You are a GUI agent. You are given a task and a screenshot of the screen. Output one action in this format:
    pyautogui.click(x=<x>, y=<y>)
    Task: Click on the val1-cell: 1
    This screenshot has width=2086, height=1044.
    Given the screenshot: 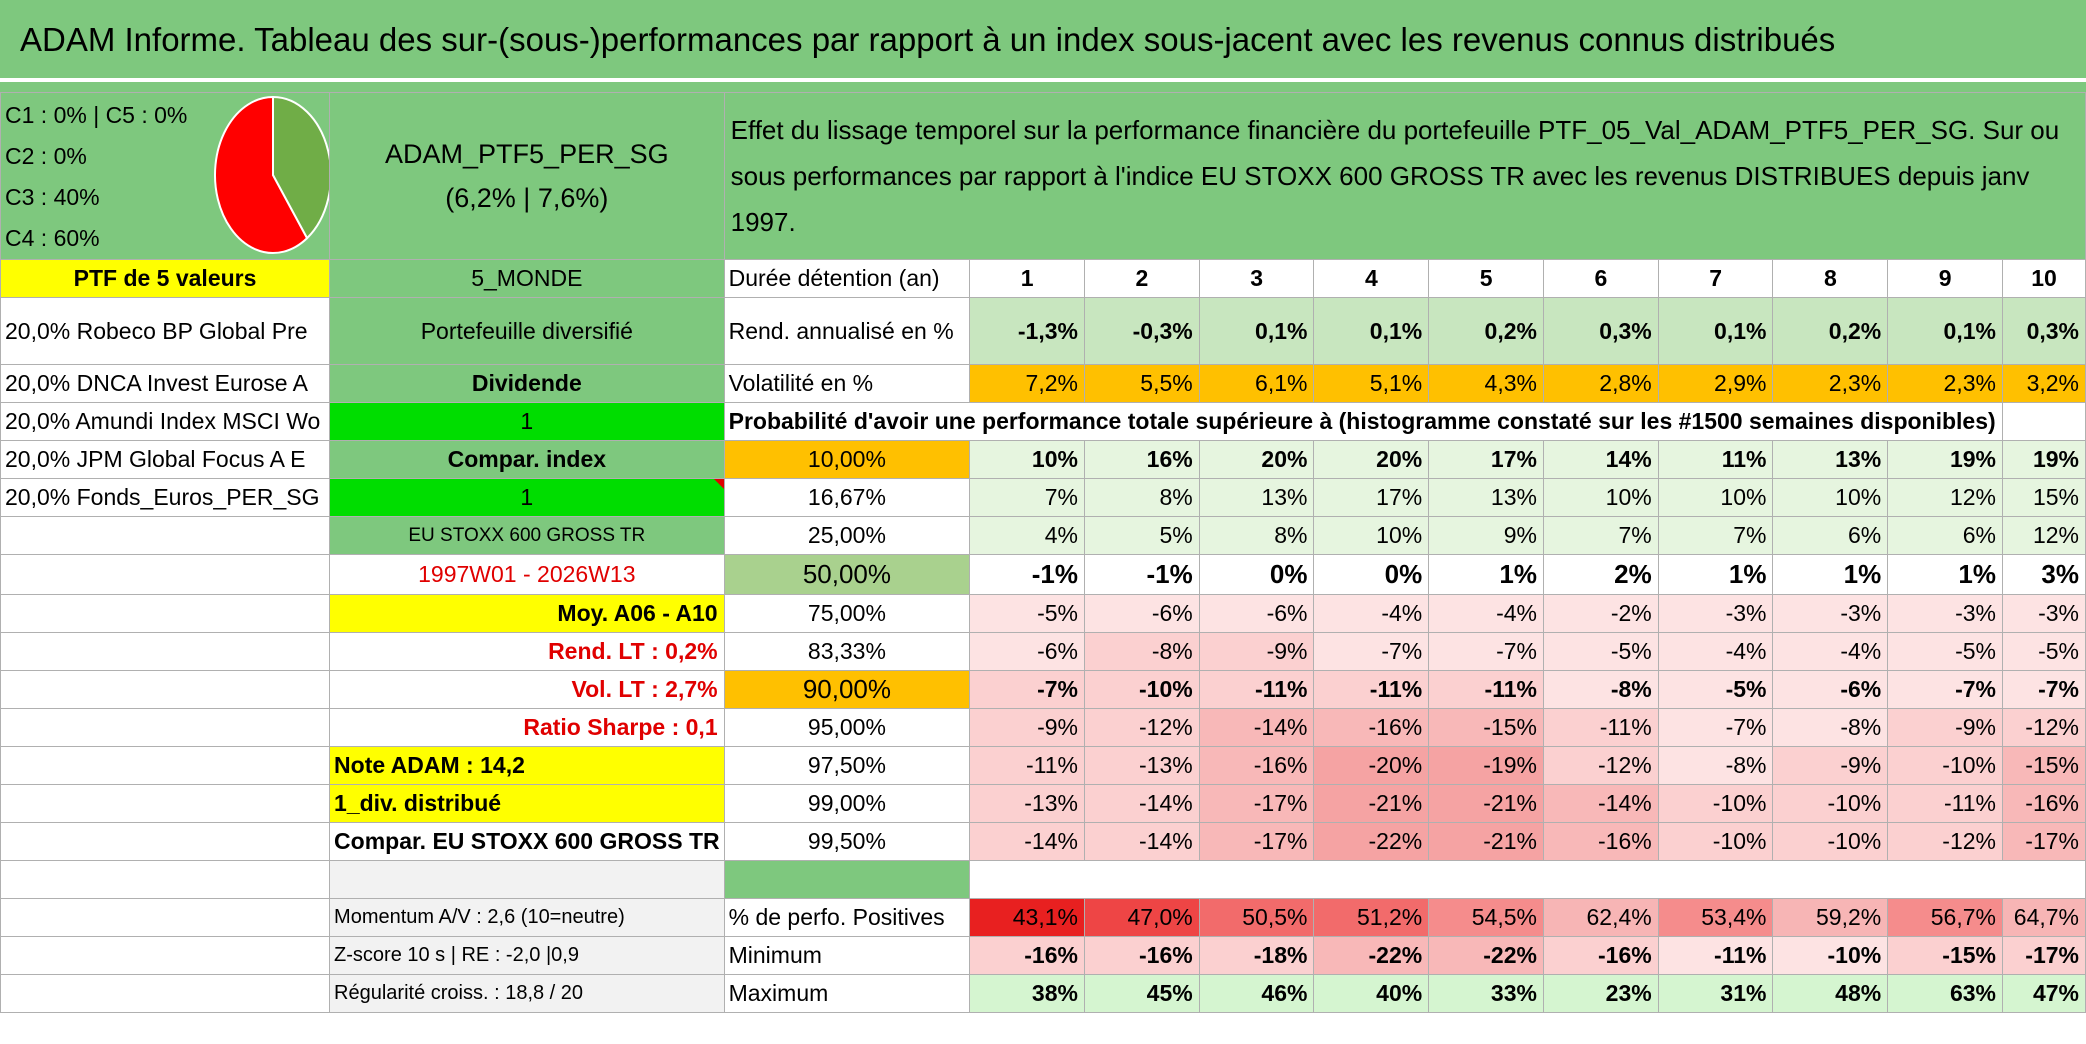 What is the action you would take?
    pyautogui.click(x=527, y=421)
    